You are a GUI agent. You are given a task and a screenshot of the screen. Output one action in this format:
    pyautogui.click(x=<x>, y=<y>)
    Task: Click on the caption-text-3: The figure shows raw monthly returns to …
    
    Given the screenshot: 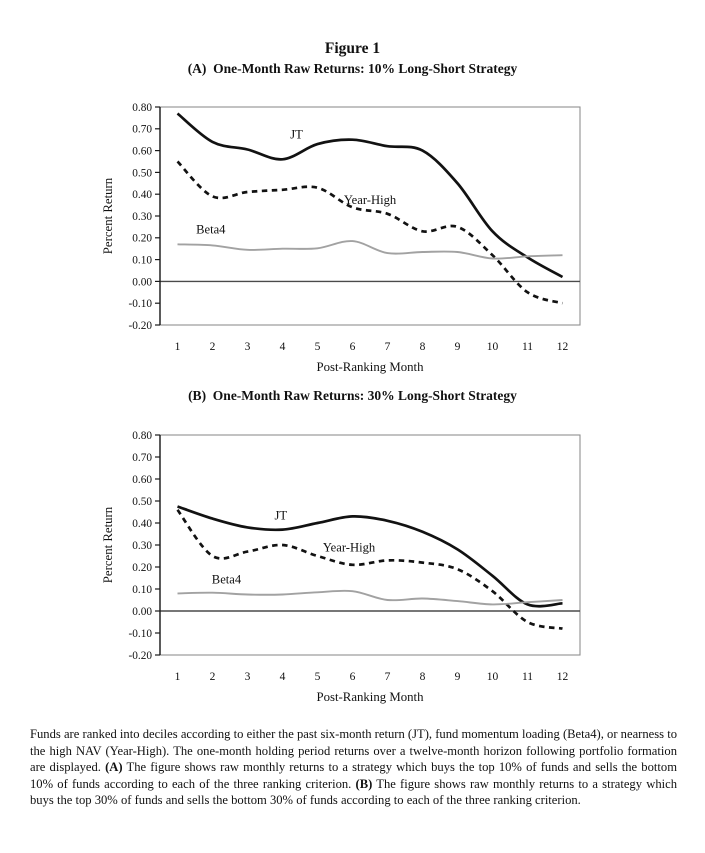 What is the action you would take?
    pyautogui.click(x=353, y=792)
    